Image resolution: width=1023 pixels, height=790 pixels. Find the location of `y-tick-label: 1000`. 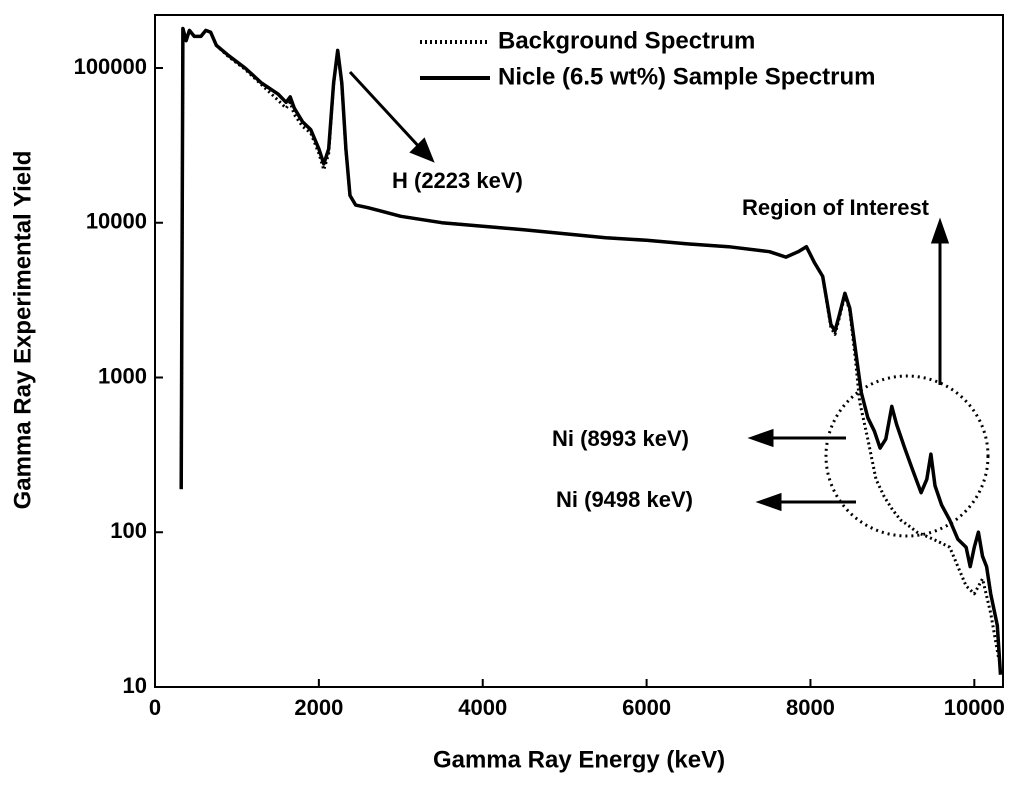

y-tick-label: 1000 is located at coordinates (122, 375).